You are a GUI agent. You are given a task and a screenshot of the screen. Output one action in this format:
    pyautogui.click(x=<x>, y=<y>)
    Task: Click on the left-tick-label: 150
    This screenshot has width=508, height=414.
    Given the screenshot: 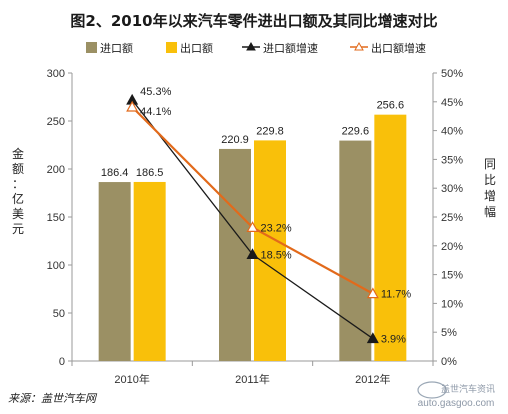 What is the action you would take?
    pyautogui.click(x=56, y=218)
    